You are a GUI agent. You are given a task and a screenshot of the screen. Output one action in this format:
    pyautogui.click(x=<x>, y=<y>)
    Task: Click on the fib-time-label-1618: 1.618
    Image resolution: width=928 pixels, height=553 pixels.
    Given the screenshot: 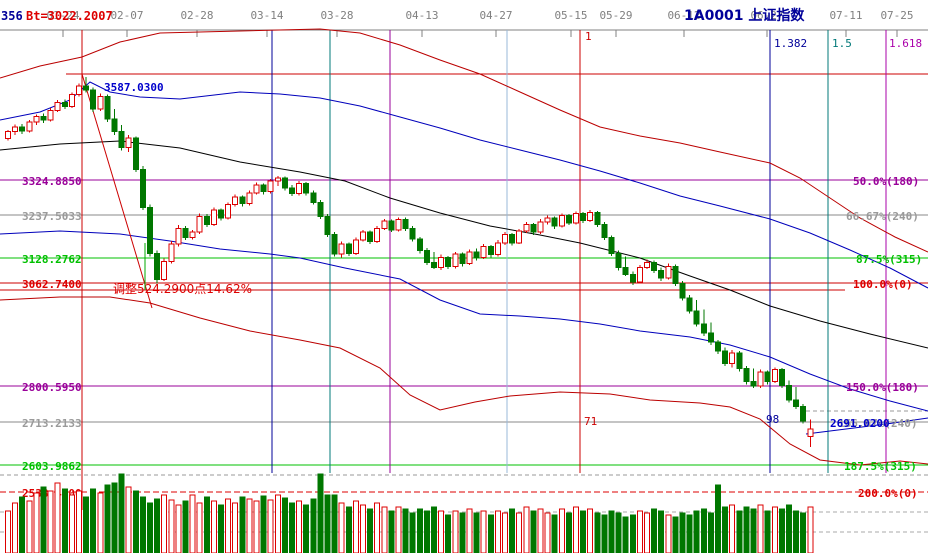 What is the action you would take?
    pyautogui.click(x=906, y=43)
    